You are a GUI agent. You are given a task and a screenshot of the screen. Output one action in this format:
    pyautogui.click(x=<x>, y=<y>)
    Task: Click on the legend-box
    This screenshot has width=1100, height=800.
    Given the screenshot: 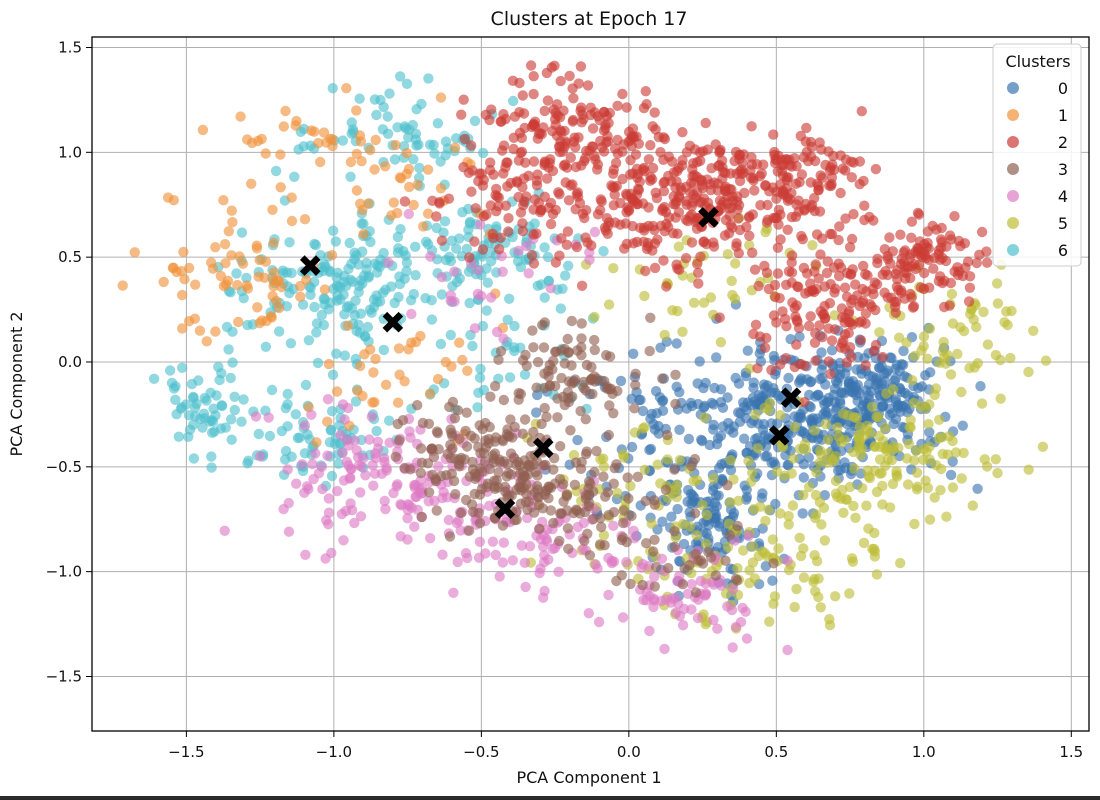 What is the action you would take?
    pyautogui.click(x=1037, y=155)
    